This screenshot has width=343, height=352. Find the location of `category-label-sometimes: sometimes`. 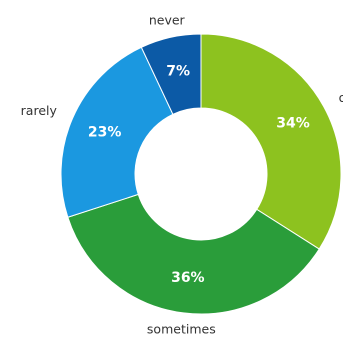

category-label-sometimes: sometimes is located at coordinates (181, 328).